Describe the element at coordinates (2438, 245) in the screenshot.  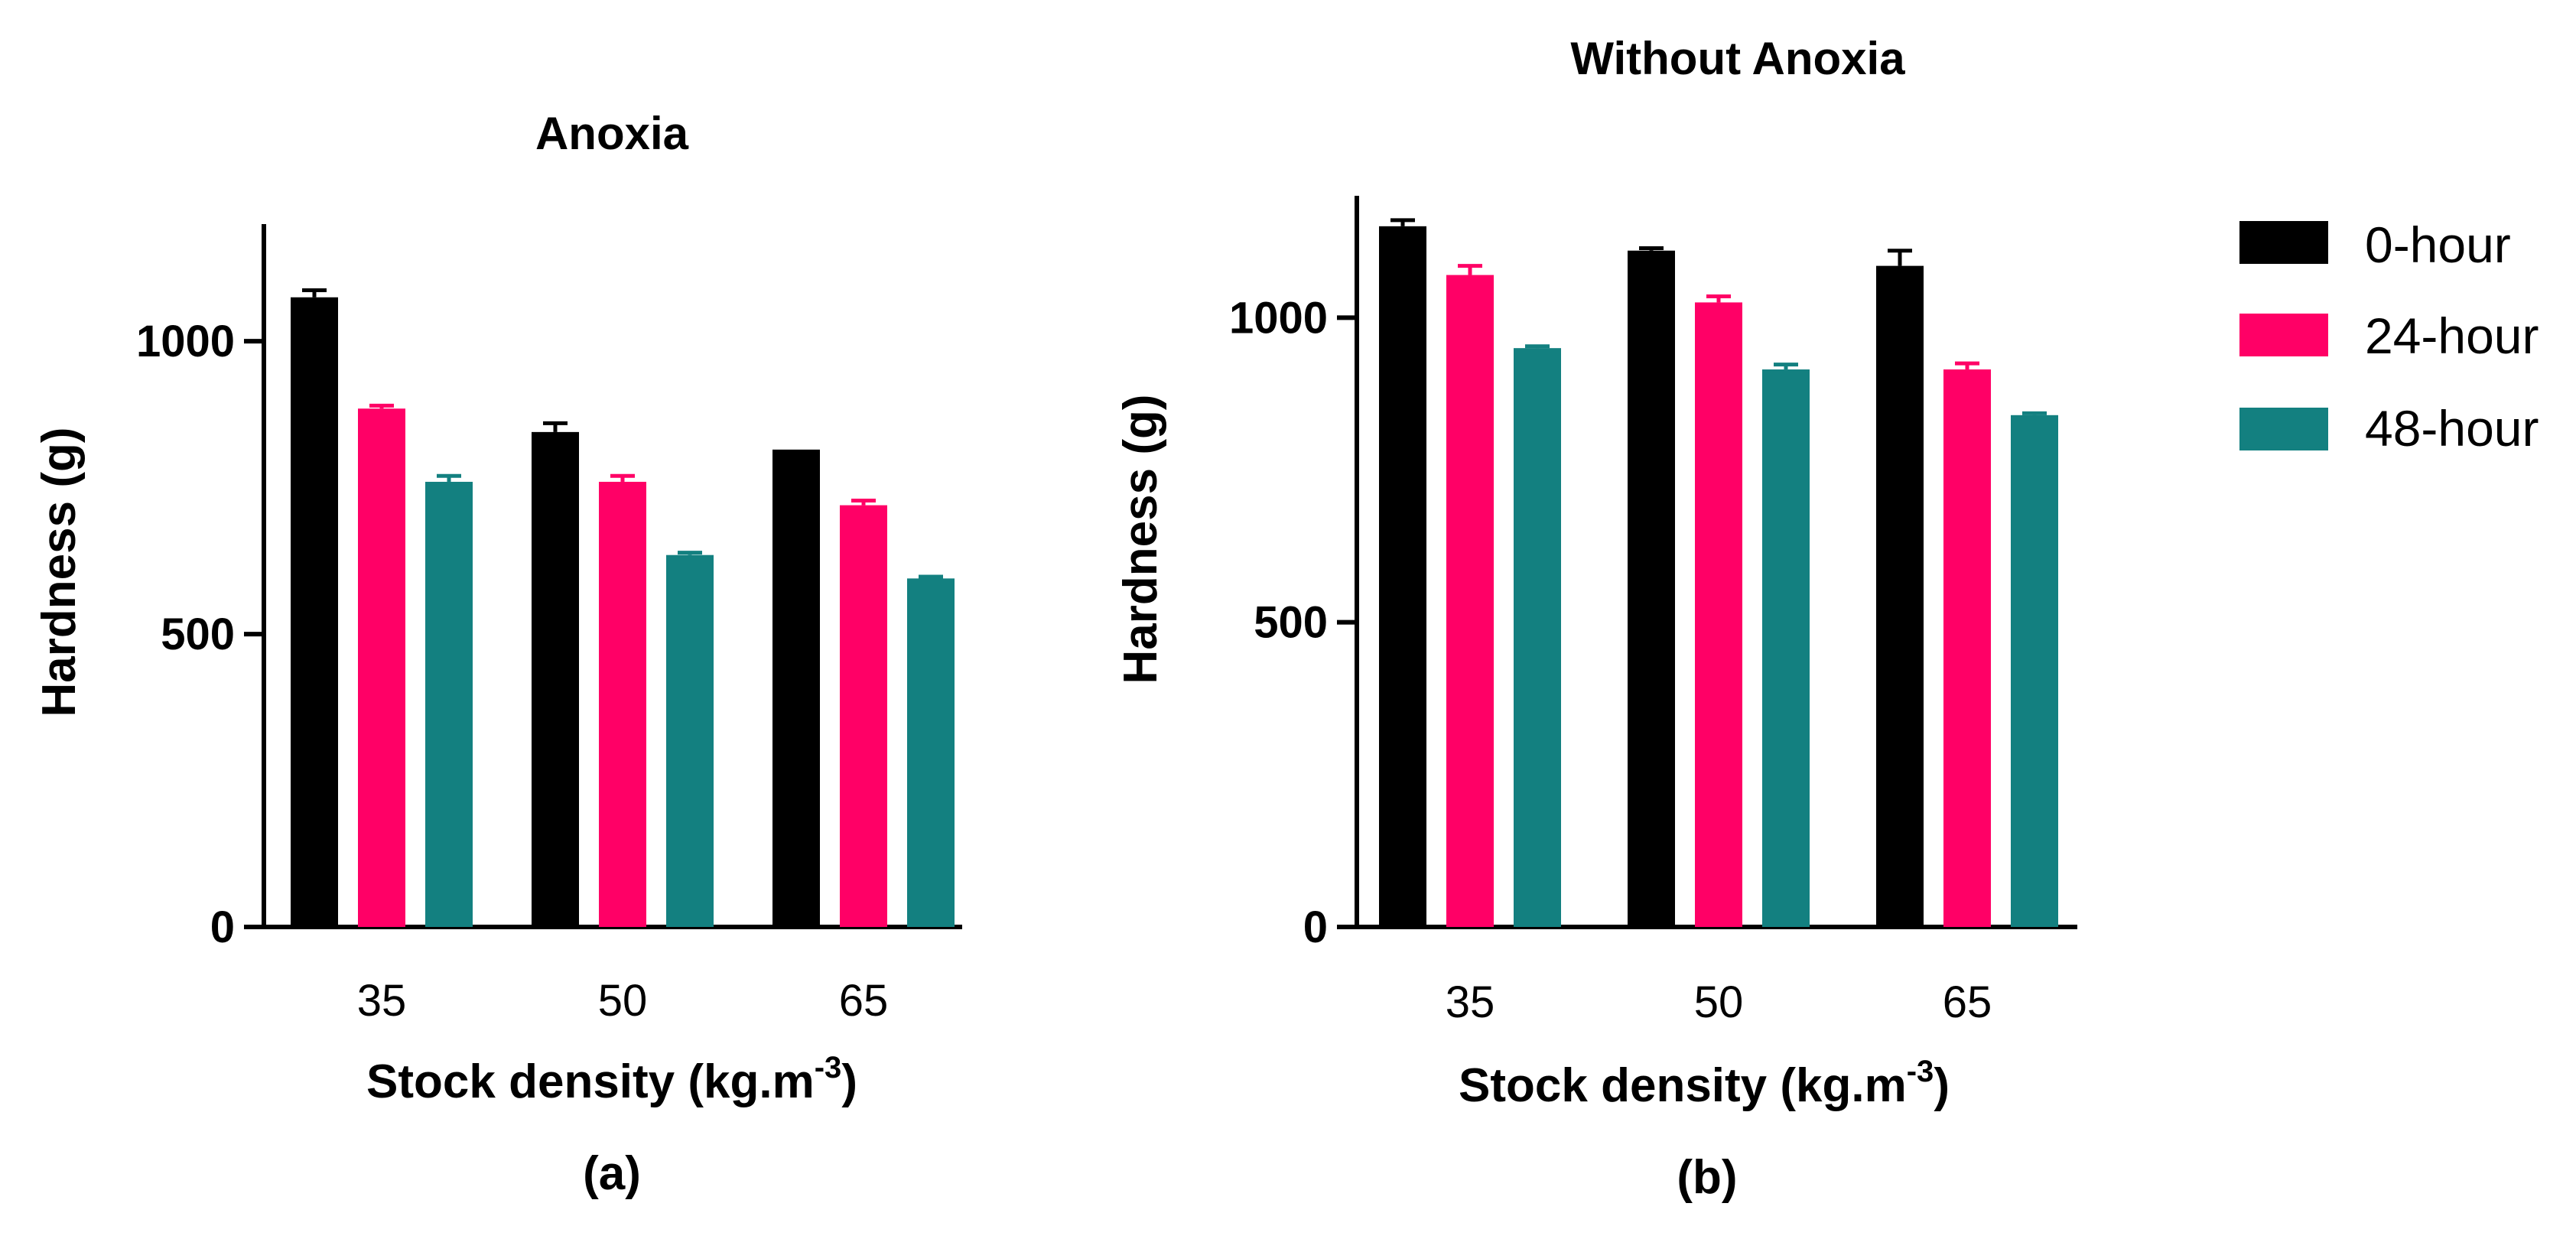
I see `legend-label: 0-hour` at that location.